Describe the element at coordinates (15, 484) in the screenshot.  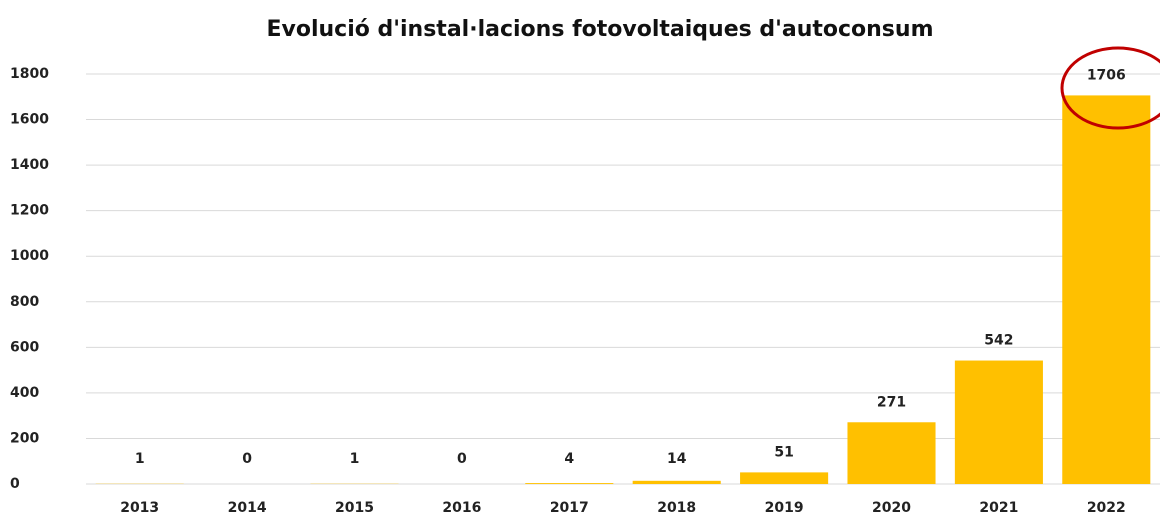
I see `y-tick-label: 0` at that location.